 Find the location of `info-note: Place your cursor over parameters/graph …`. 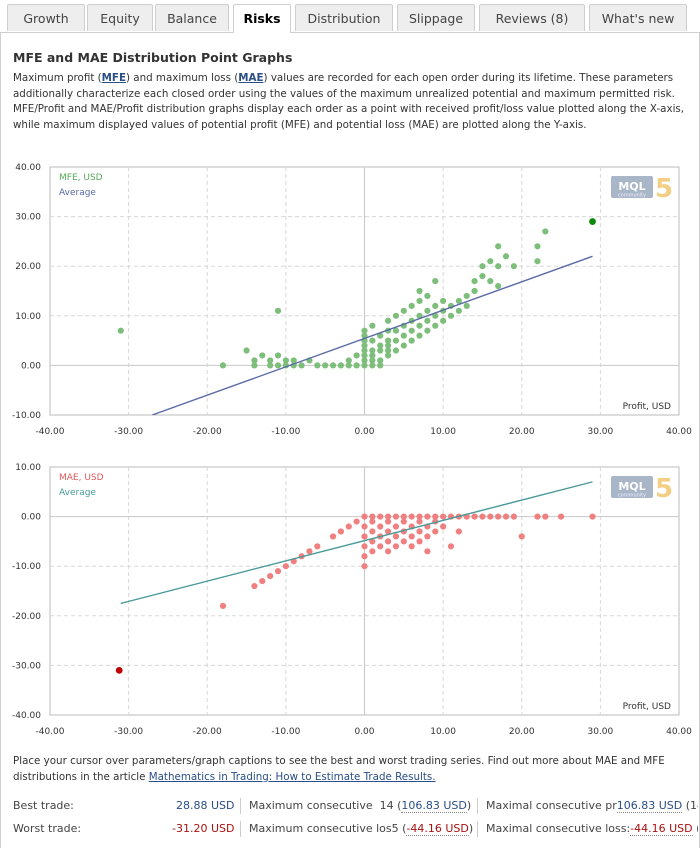

info-note: Place your cursor over parameters/graph … is located at coordinates (355, 769).